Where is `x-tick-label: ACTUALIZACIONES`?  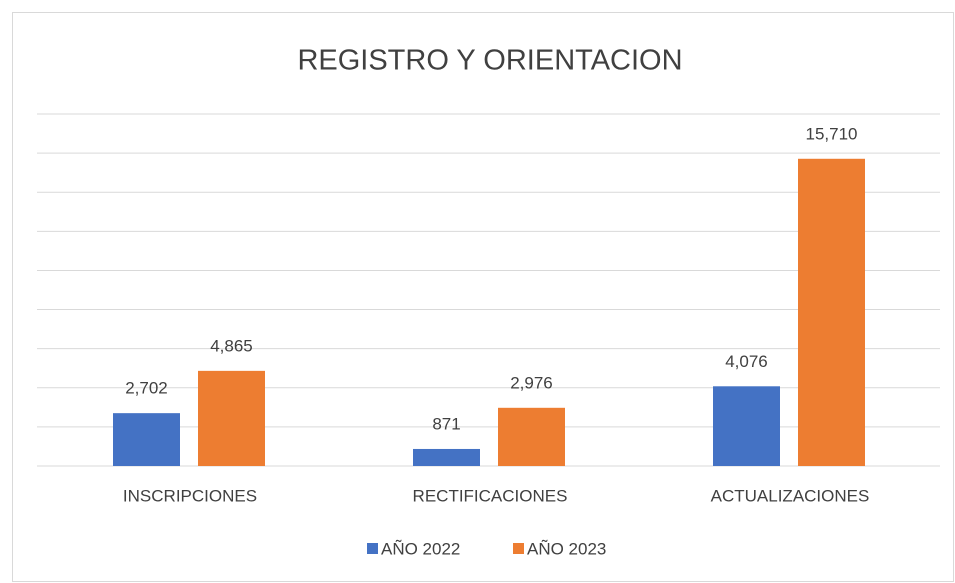
x-tick-label: ACTUALIZACIONES is located at coordinates (790, 495).